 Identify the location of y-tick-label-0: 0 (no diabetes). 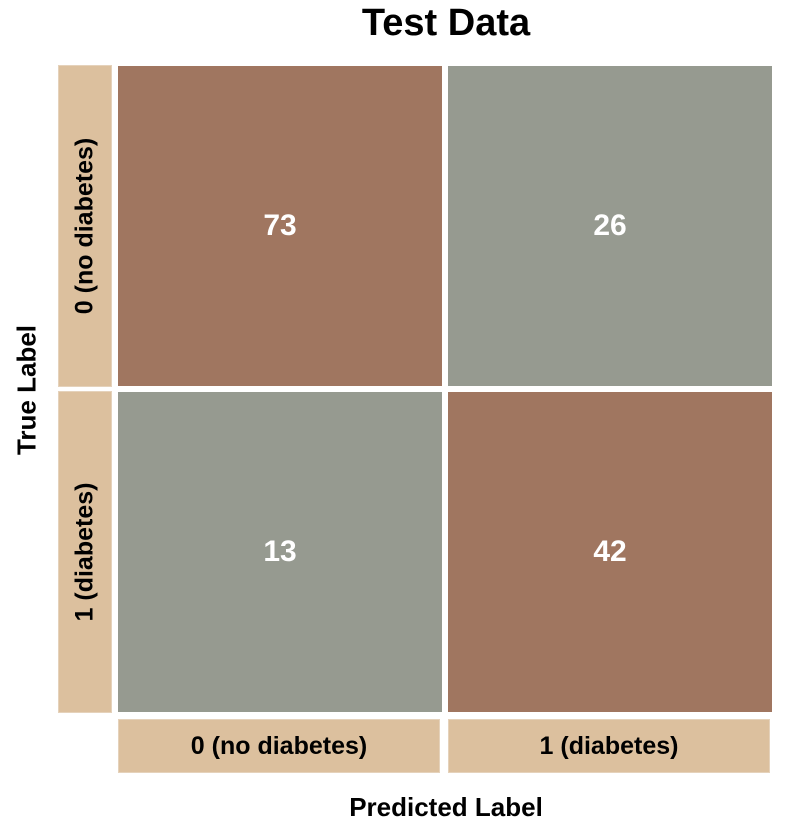
(84, 226).